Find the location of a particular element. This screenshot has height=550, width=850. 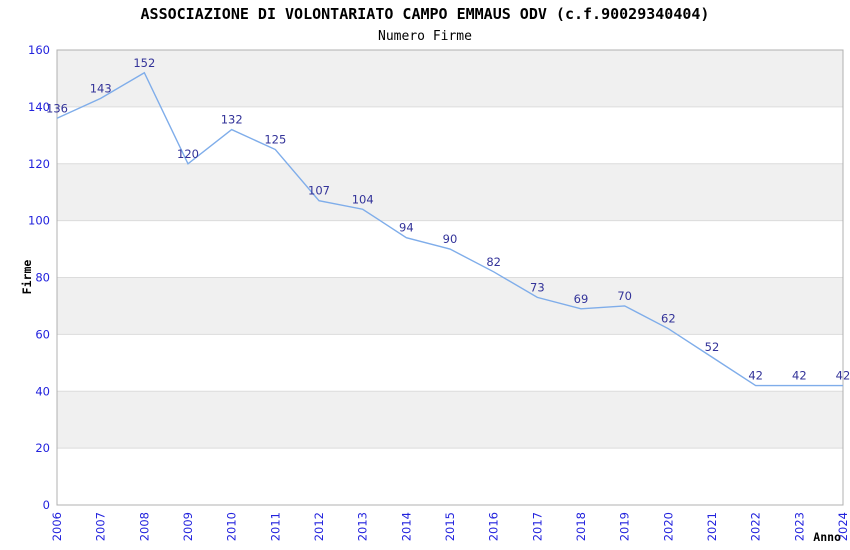

x-tick-label: 2024 is located at coordinates (843, 526).